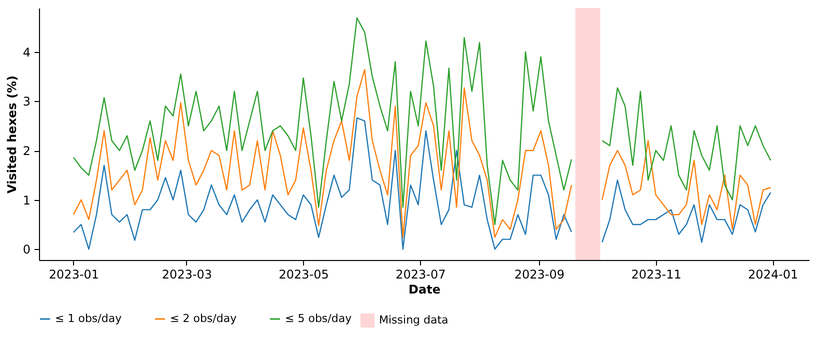 The width and height of the screenshot is (833, 345). I want to click on legend-label: Missing data, so click(413, 320).